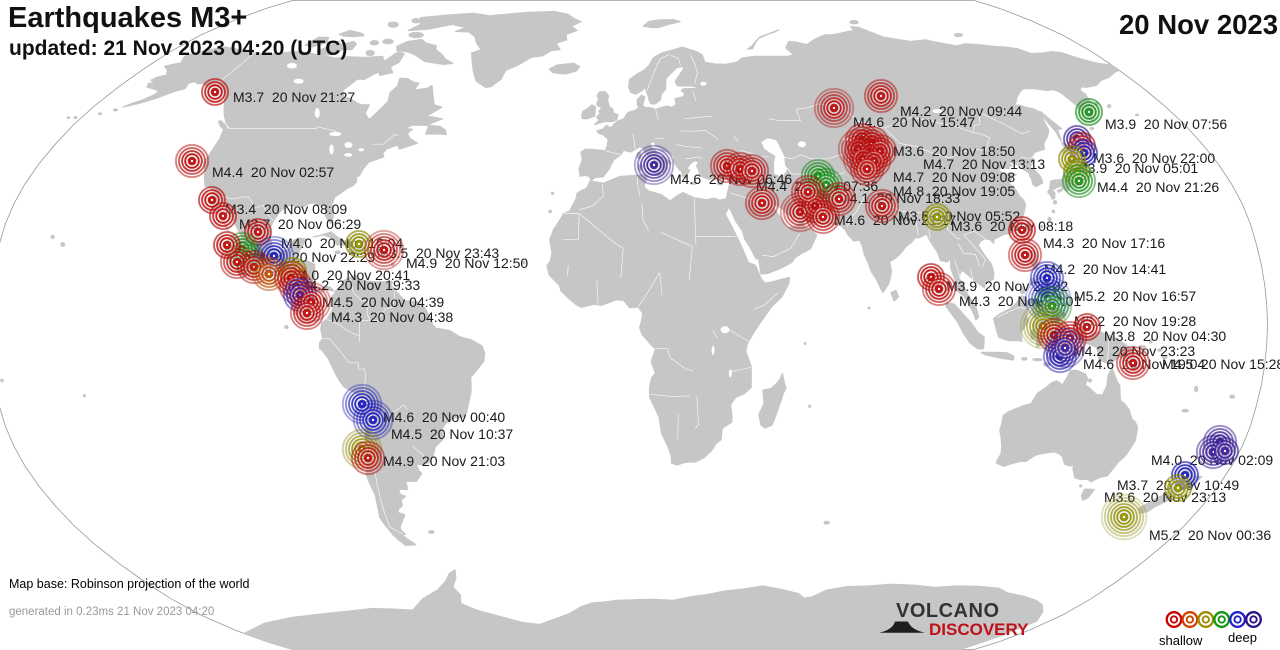 This screenshot has width=1280, height=650. I want to click on svg-text: M3.6 20 Nov 18:50, so click(954, 151).